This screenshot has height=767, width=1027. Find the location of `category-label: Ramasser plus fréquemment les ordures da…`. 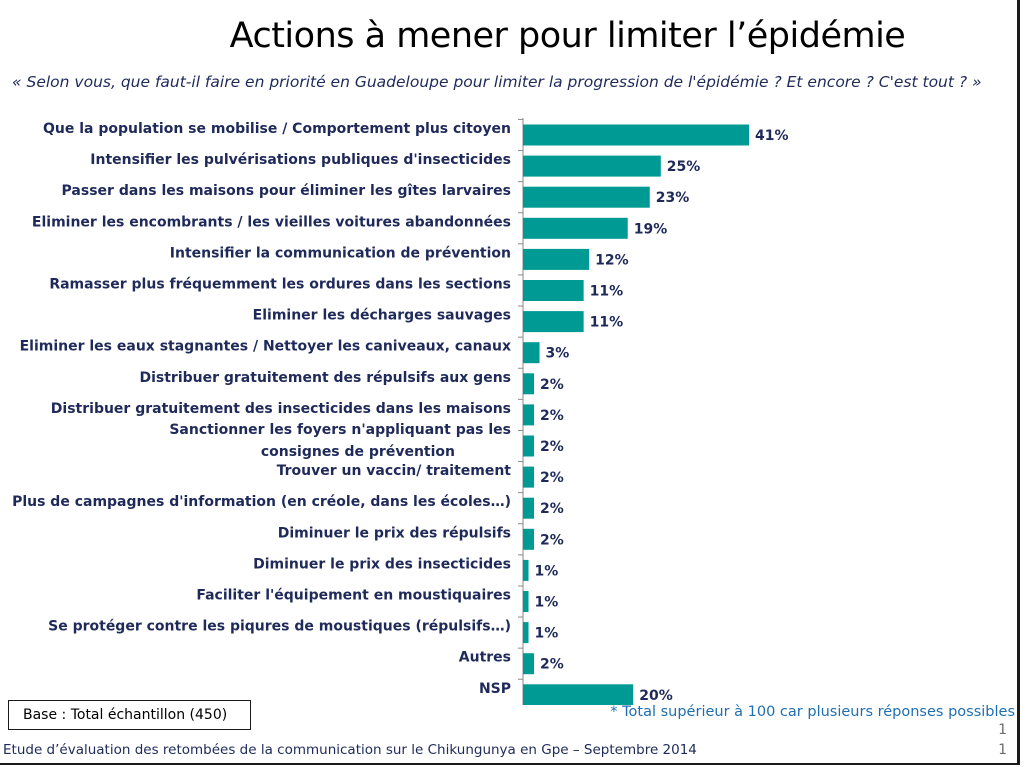

category-label: Ramasser plus fréquemment les ordures da… is located at coordinates (280, 285).